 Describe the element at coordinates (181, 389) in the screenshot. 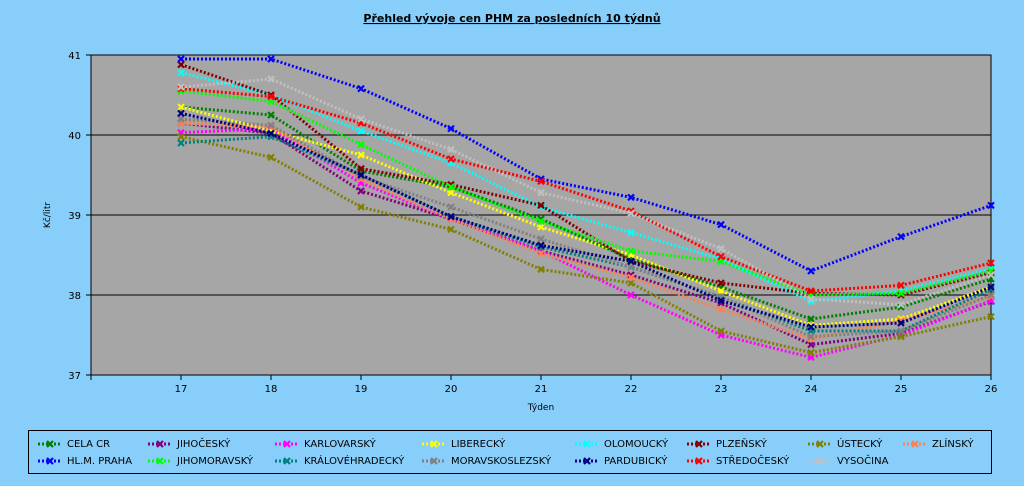

I see `x-tick-label: 17` at that location.